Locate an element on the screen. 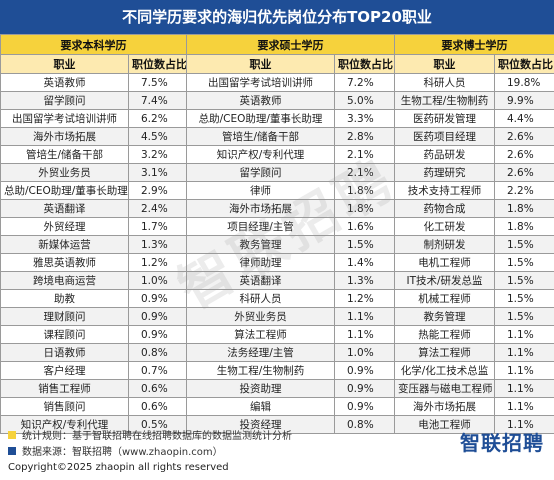  share-cell: 0.5% is located at coordinates (157, 424).